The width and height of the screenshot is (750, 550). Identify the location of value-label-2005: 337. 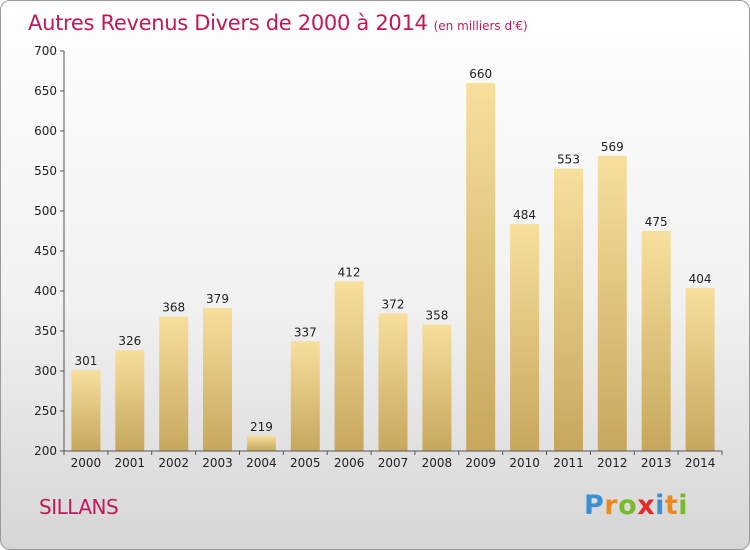
(305, 332).